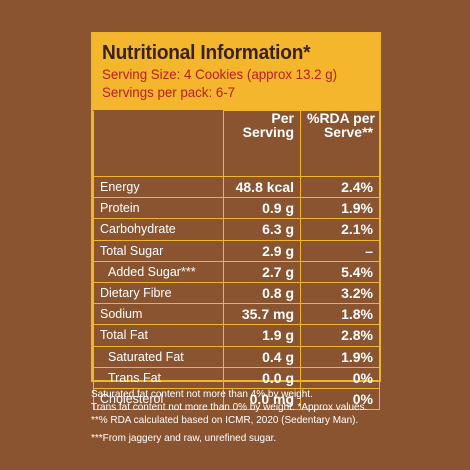  Describe the element at coordinates (158, 377) in the screenshot. I see `nutrient-name: Trans Fat` at that location.